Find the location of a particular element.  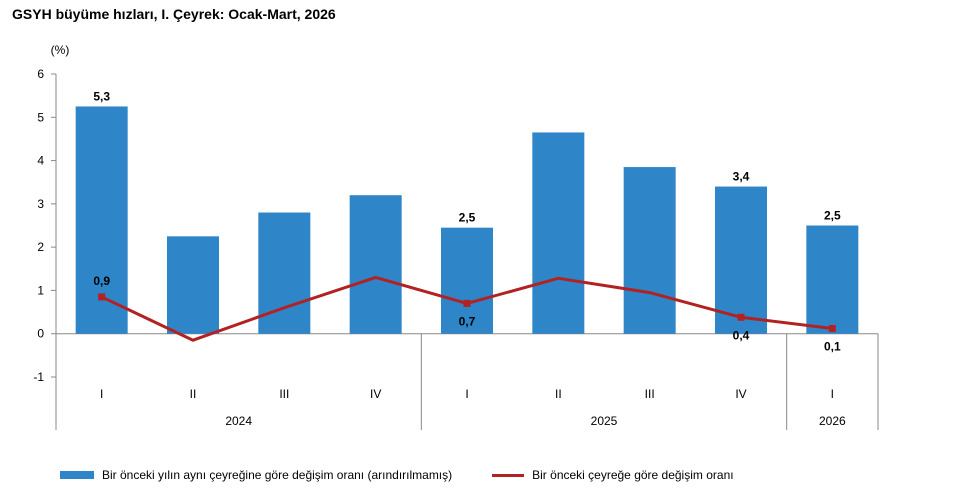

legend-line-swatch is located at coordinates (508, 475).